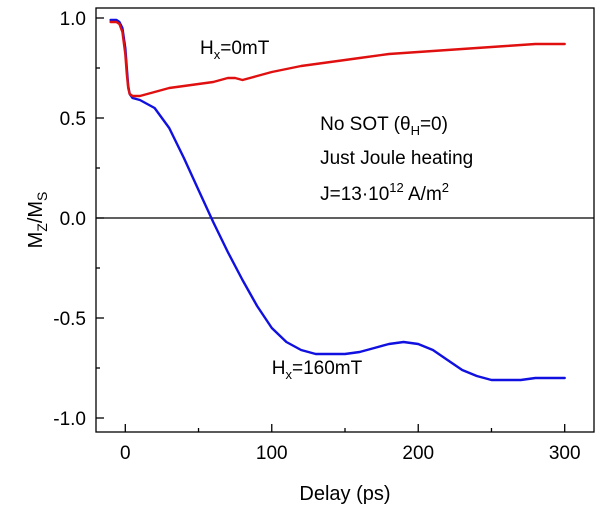 This screenshot has height=508, width=598. Describe the element at coordinates (125, 453) in the screenshot. I see `x-tick-label: 0` at that location.